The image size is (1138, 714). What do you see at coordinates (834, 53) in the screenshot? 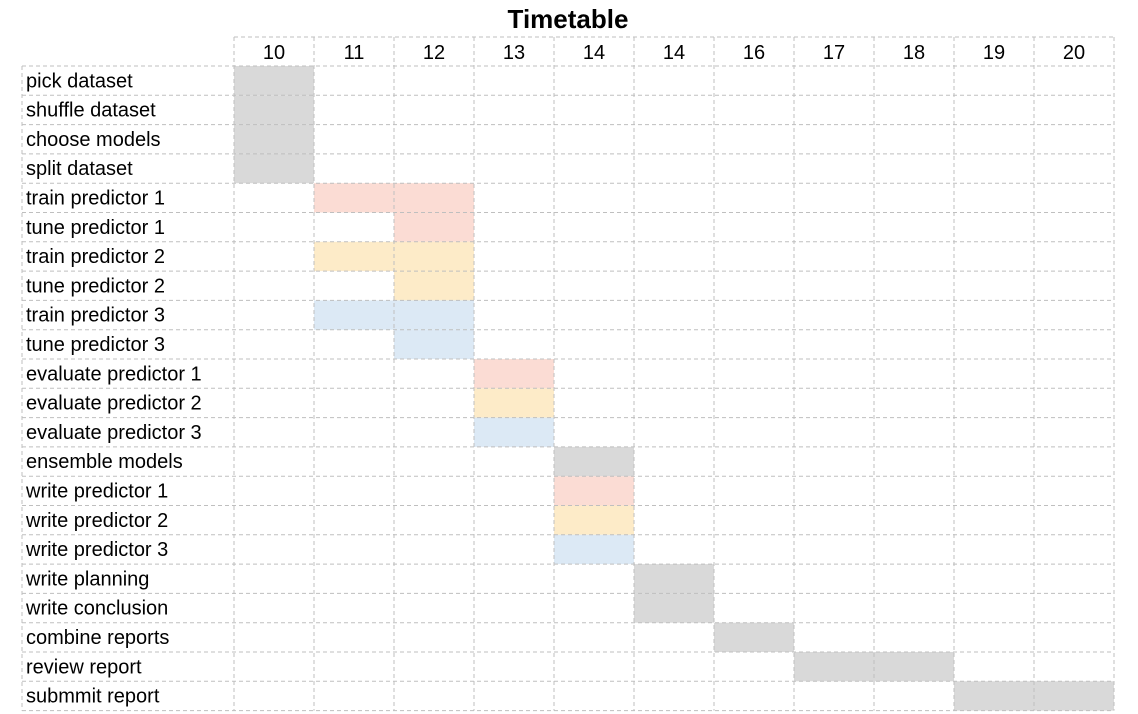
I see `column-header: 17` at bounding box center [834, 53].